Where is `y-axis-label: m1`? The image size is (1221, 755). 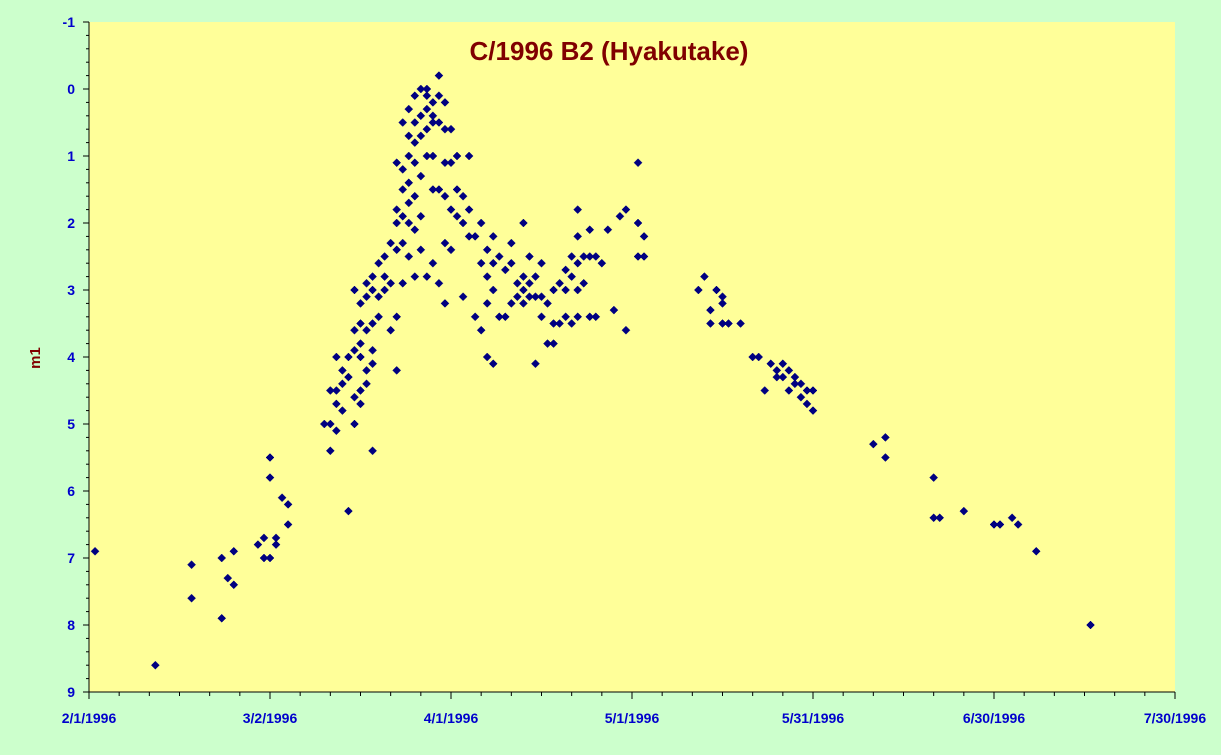
y-axis-label: m1 is located at coordinates (35, 358).